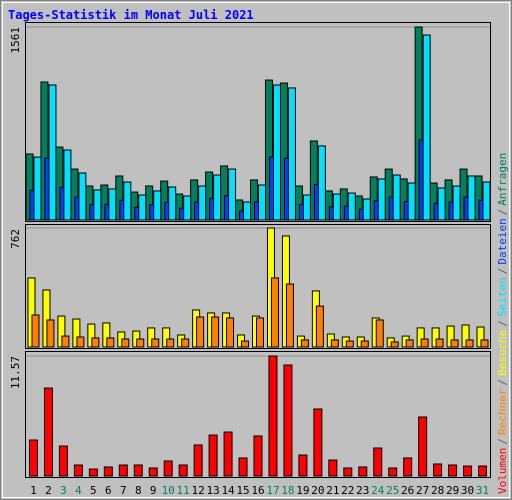 This screenshot has height=500, width=512. Describe the element at coordinates (108, 490) in the screenshot. I see `x-tick-label: 6` at that location.